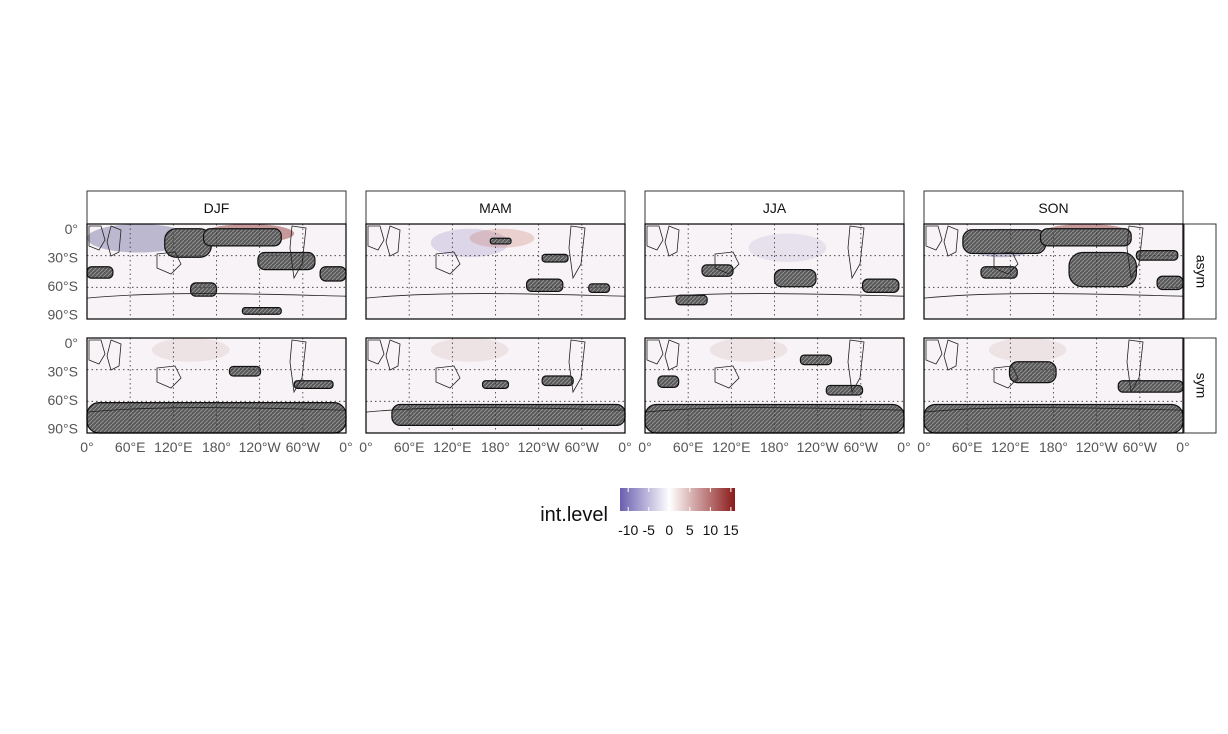  I want to click on facet-strip-sym, so click(1200, 385).